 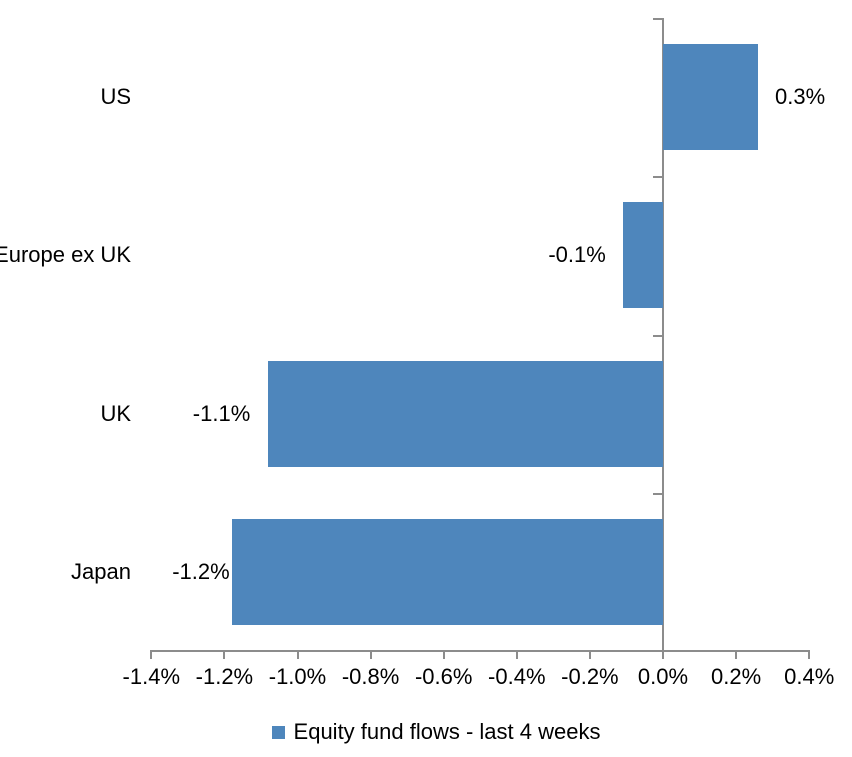 I want to click on x-axis-tick-label: -0.8%, so click(x=370, y=676).